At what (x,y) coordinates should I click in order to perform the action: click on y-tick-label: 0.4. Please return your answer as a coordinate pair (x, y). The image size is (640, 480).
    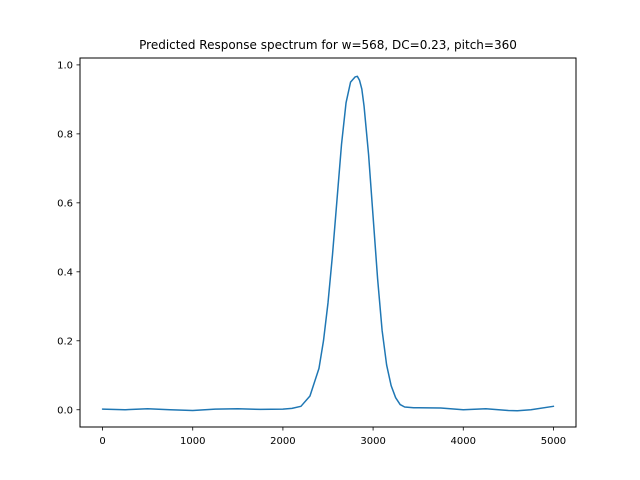
    Looking at the image, I should click on (65, 272).